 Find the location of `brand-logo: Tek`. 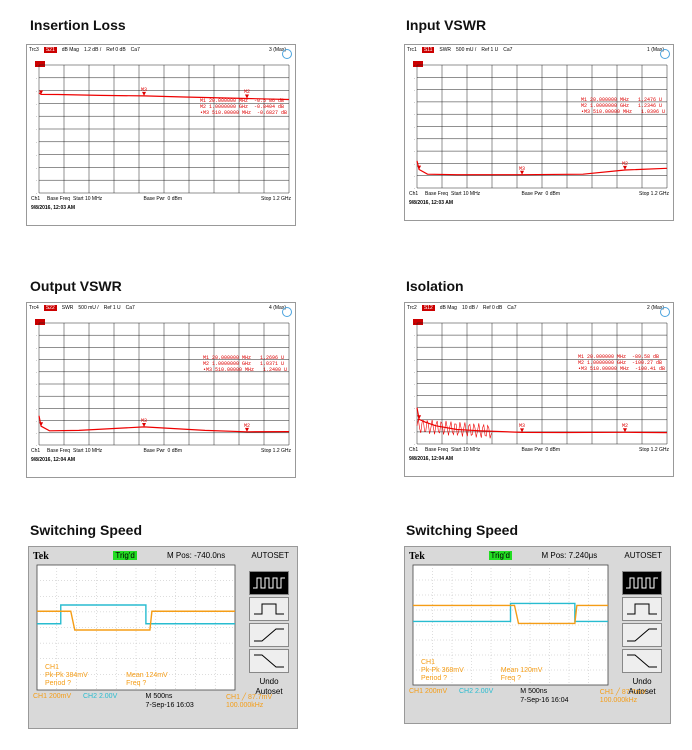

brand-logo: Tek is located at coordinates (41, 556).